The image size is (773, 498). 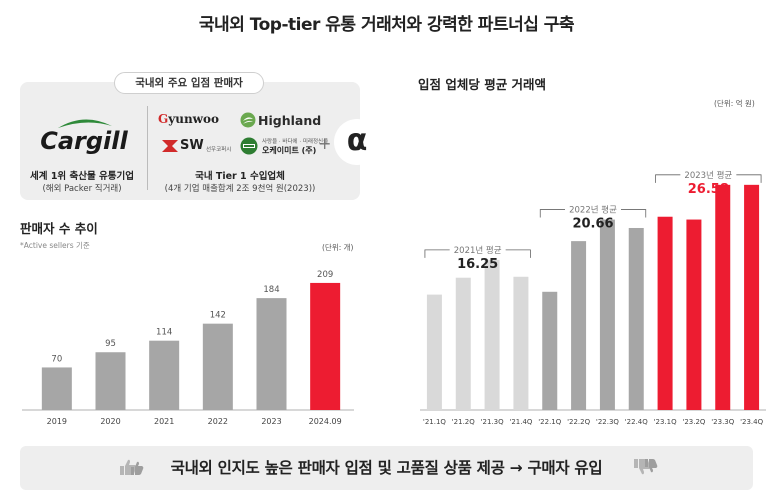 I want to click on trade-chart-unit: (단위: 억 원), so click(x=734, y=103).